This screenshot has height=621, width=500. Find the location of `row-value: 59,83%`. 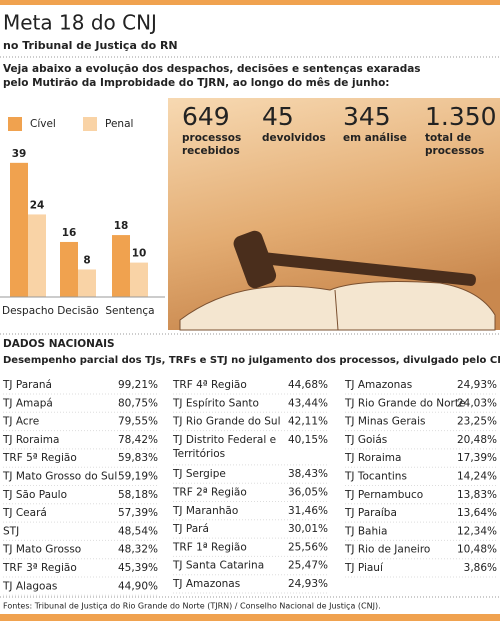

row-value: 59,83% is located at coordinates (138, 458).